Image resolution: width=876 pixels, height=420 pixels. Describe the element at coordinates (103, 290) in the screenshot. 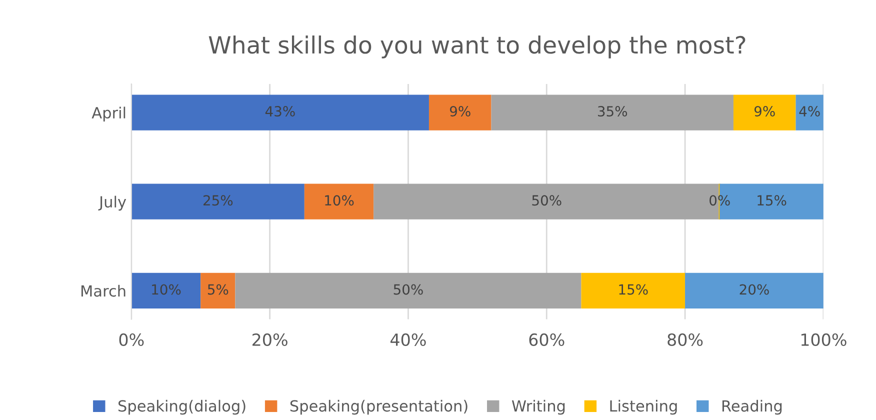

I see `y-tick-label: March` at that location.